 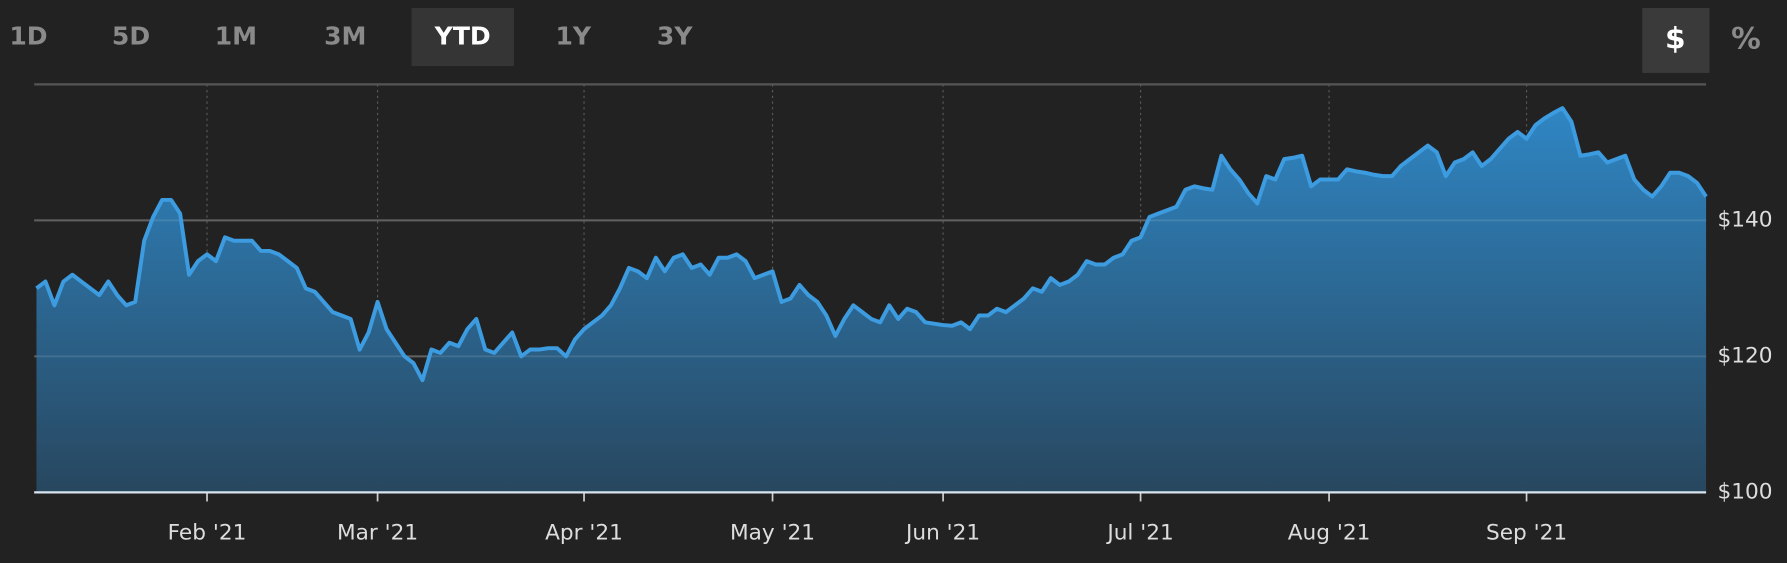 What do you see at coordinates (1329, 532) in the screenshot?
I see `x-tick-label: Aug '21` at bounding box center [1329, 532].